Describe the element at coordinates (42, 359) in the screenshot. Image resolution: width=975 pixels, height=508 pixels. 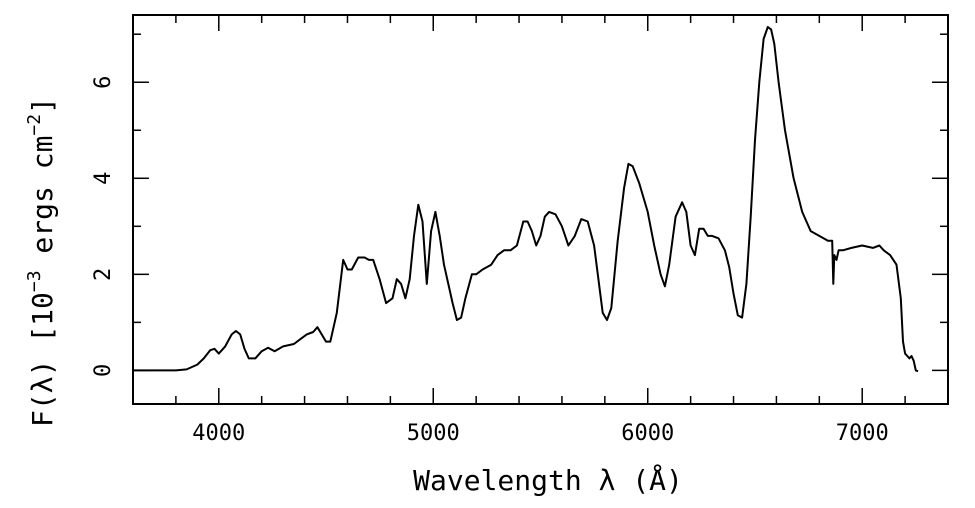
I see `y-axis-title-prefix: F(λ) [10` at that location.